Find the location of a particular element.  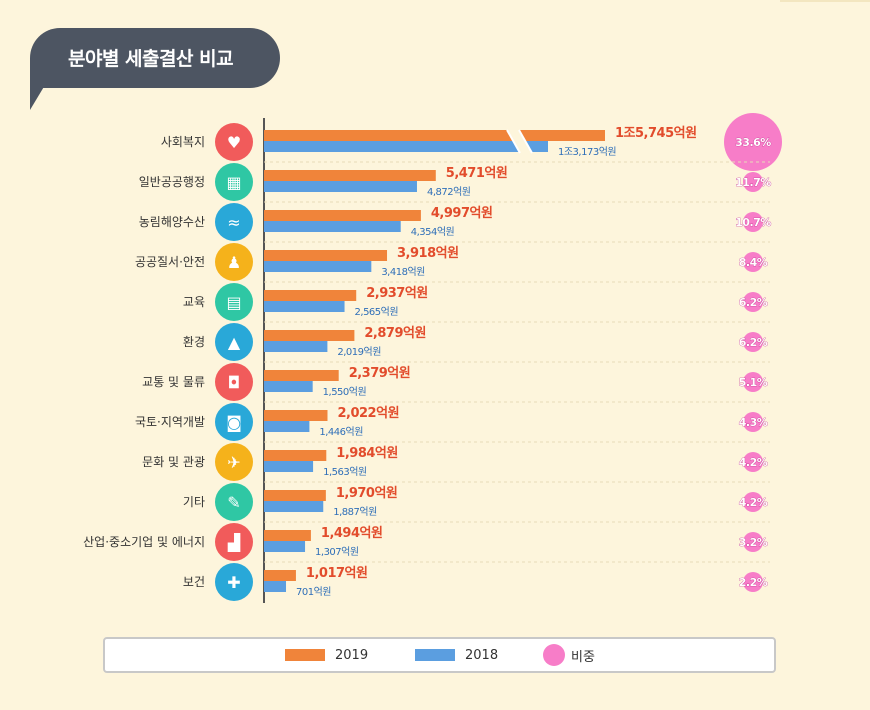

car-icon-glyph: ◘ is located at coordinates (234, 382).